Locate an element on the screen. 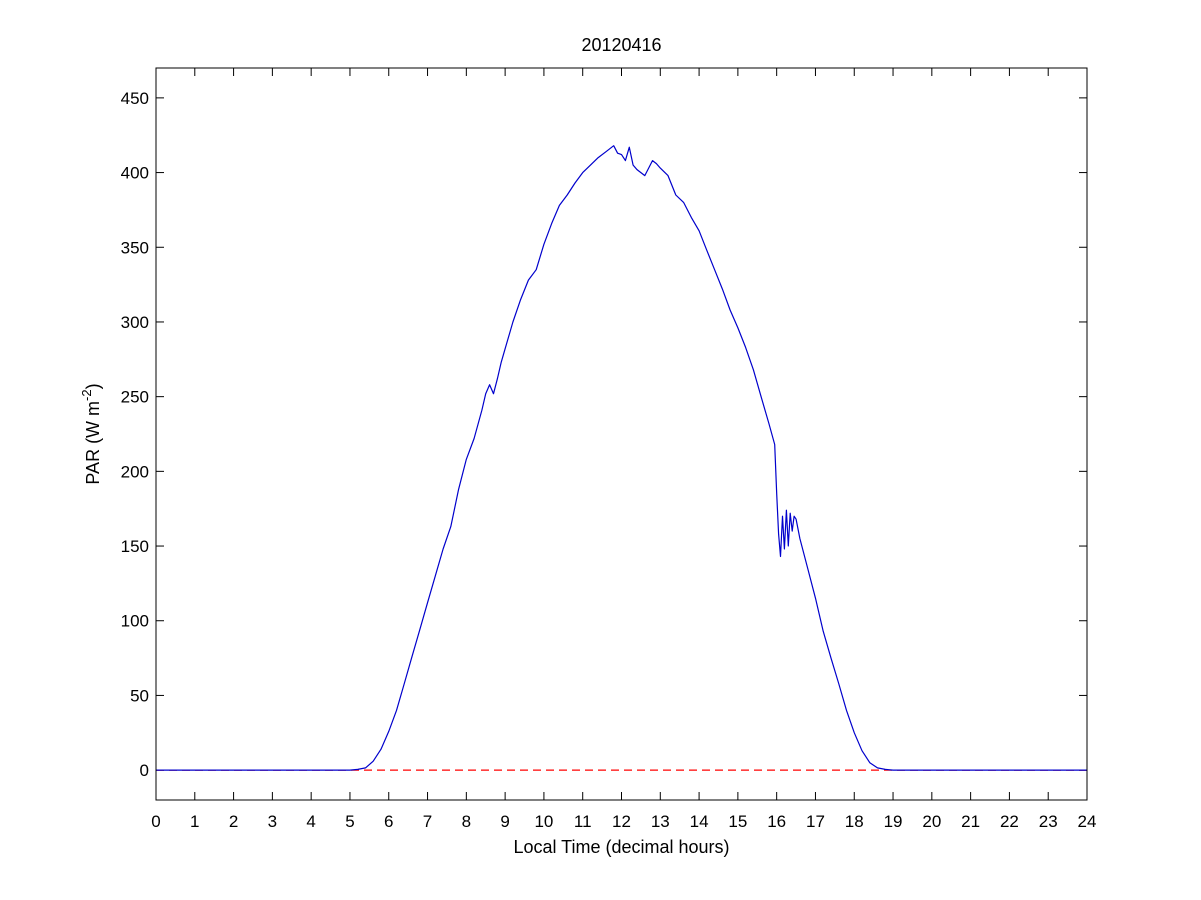  x-tick-label: 23 is located at coordinates (1048, 821).